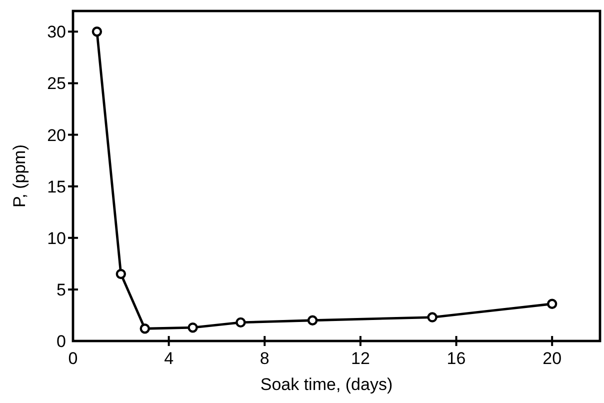 The height and width of the screenshot is (403, 604). I want to click on y-tick-label: 20, so click(56, 135).